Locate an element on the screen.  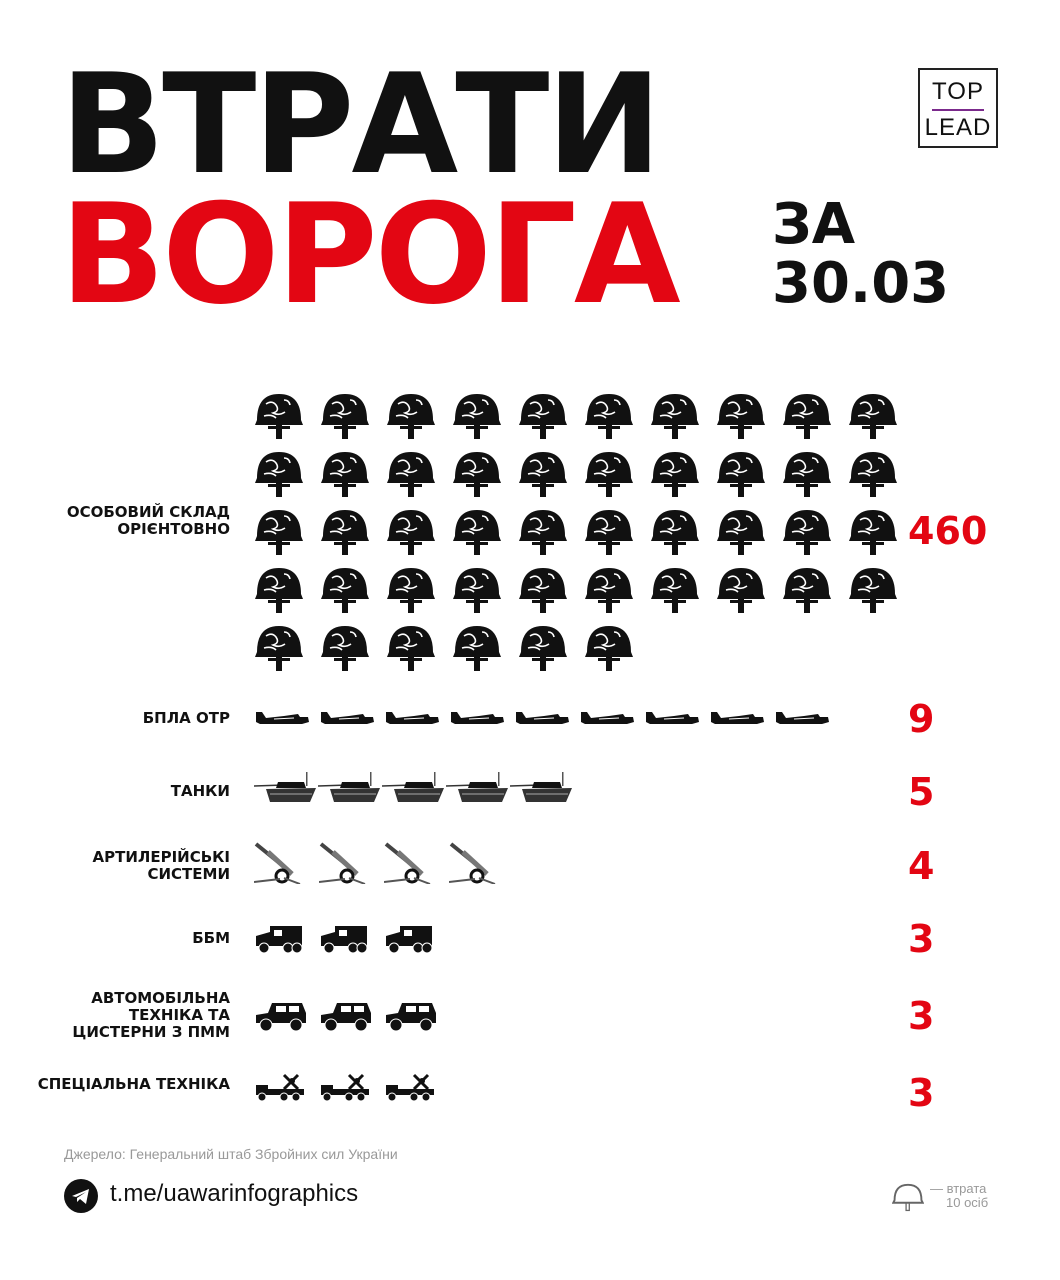
category-label: АРТИЛЕРІЙСЬКІ СИСТЕМИ is located at coordinates (161, 865).